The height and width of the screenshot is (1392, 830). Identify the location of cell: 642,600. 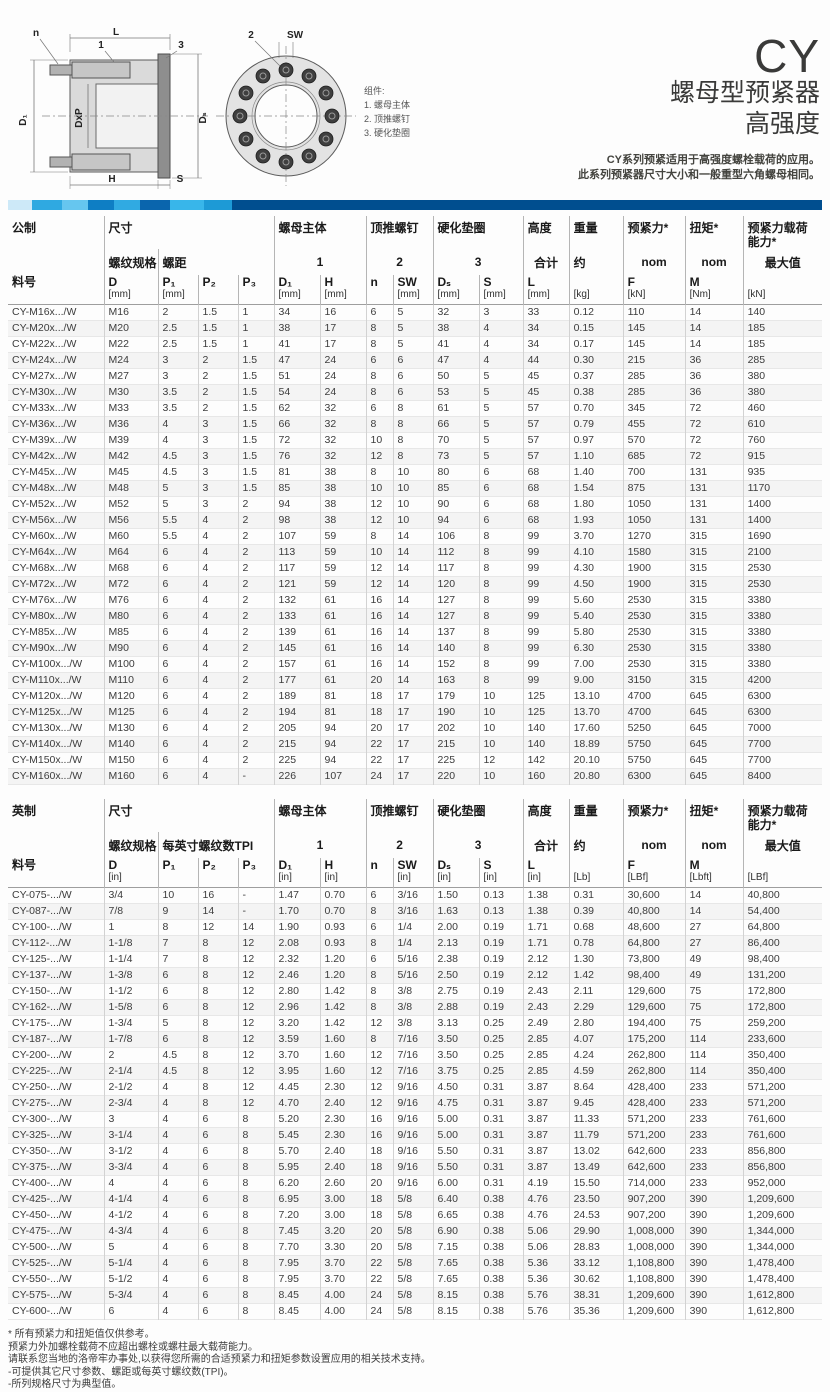
(654, 1151).